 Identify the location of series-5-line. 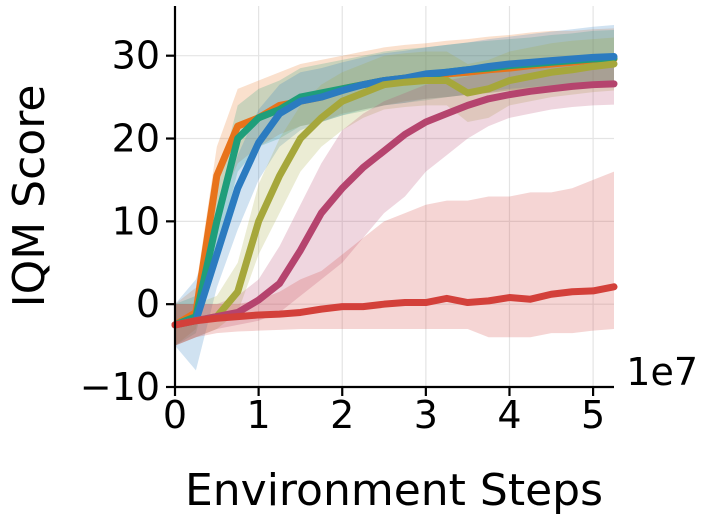
(394, 306).